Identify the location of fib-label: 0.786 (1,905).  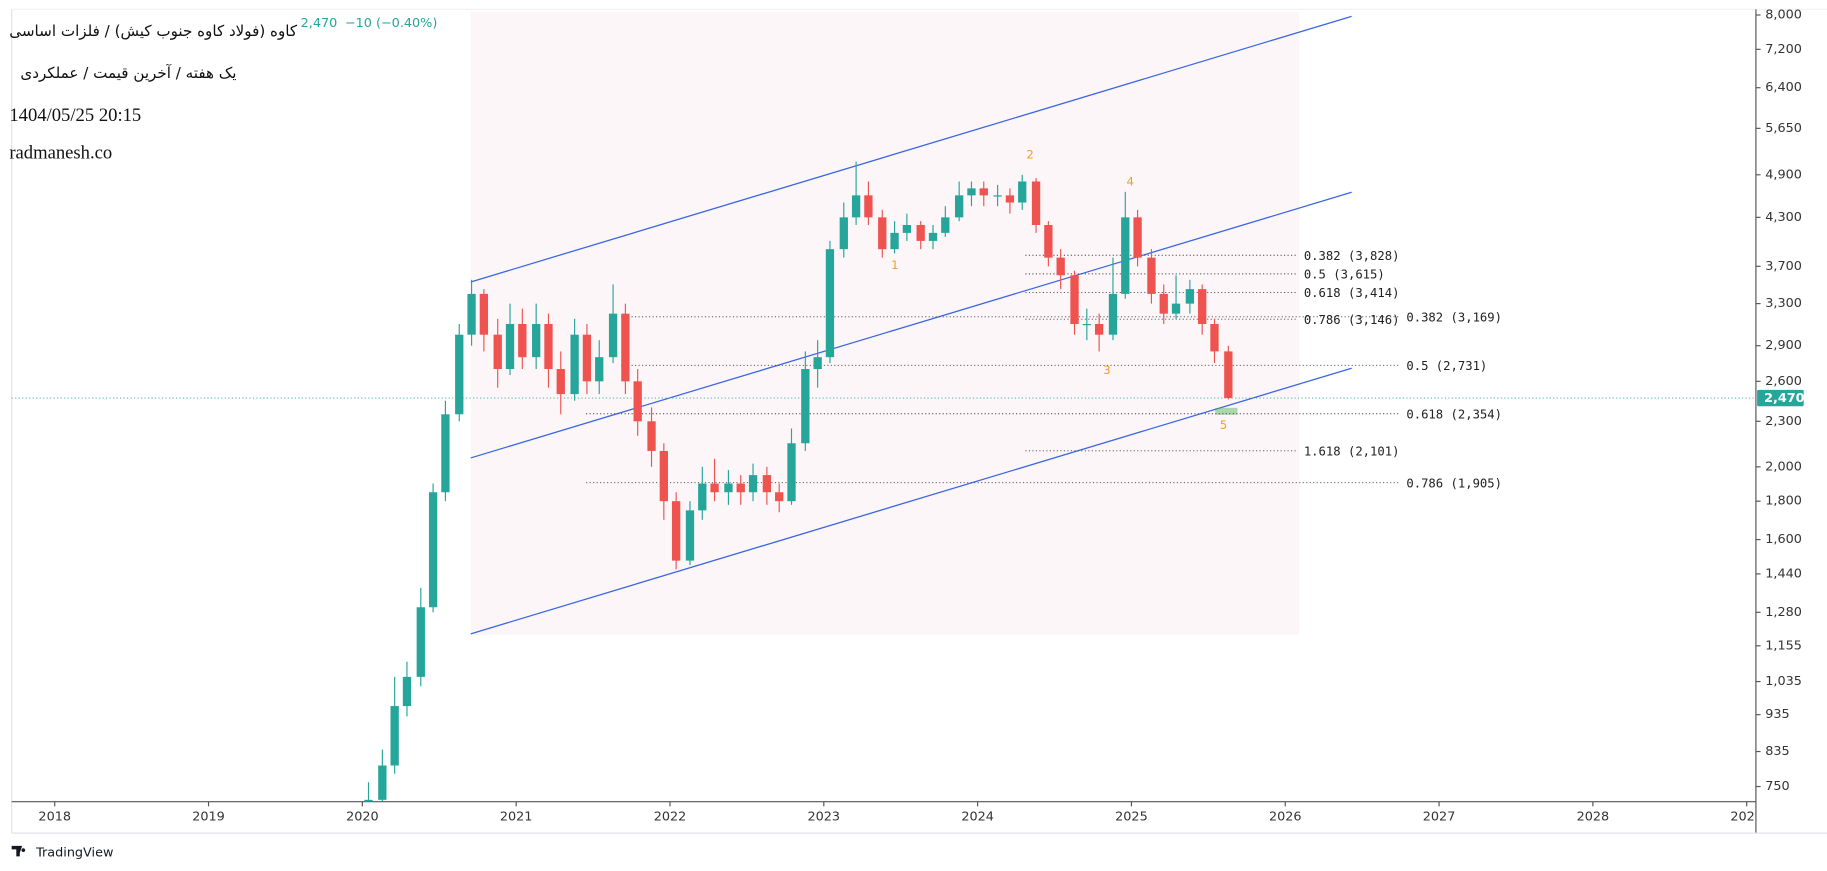
(1454, 483).